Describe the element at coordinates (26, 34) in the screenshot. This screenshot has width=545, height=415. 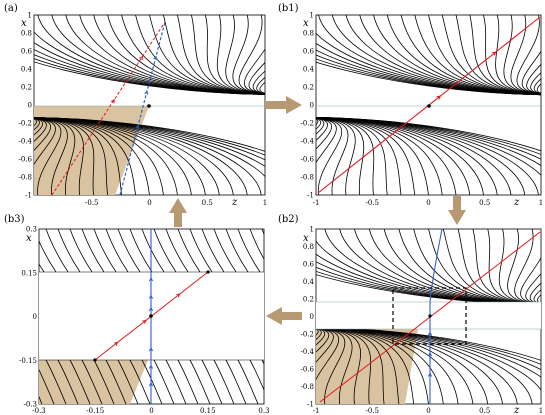
I see `panel-a-ytick-label: 0.8` at that location.